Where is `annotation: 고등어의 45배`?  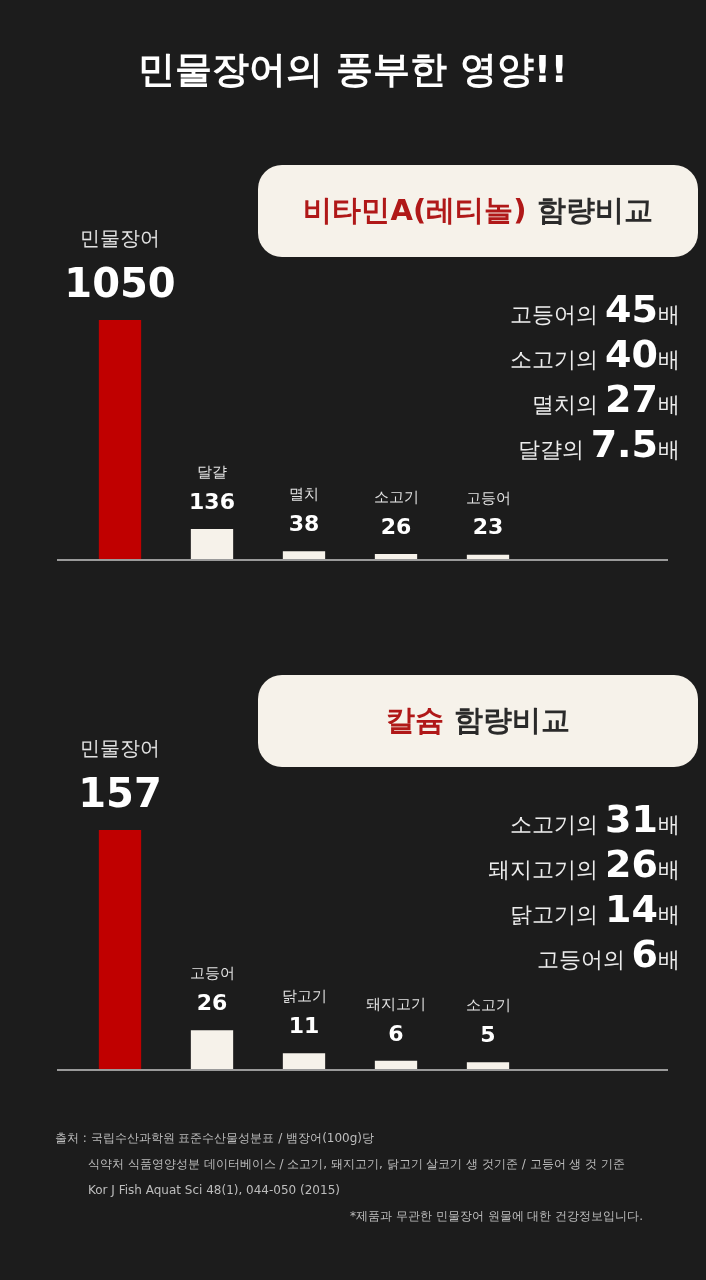
annotation: 고등어의 45배 is located at coordinates (595, 309).